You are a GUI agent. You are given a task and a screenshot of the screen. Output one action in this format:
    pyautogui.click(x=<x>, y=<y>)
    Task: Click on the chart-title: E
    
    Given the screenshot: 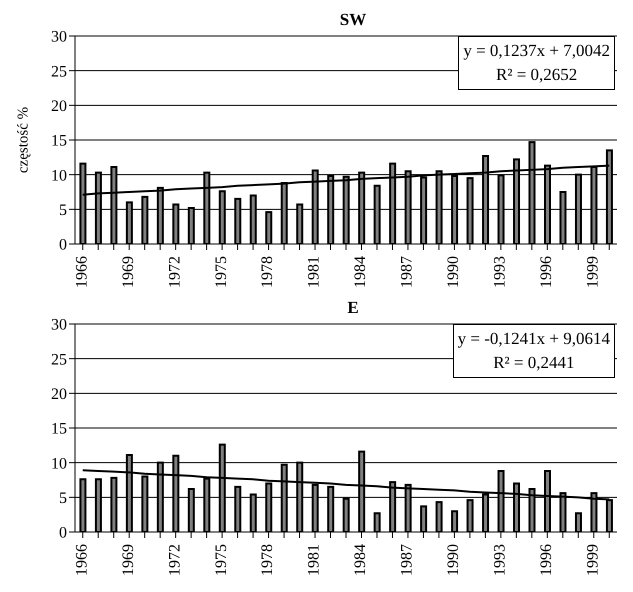 What is the action you would take?
    pyautogui.click(x=353, y=308)
    